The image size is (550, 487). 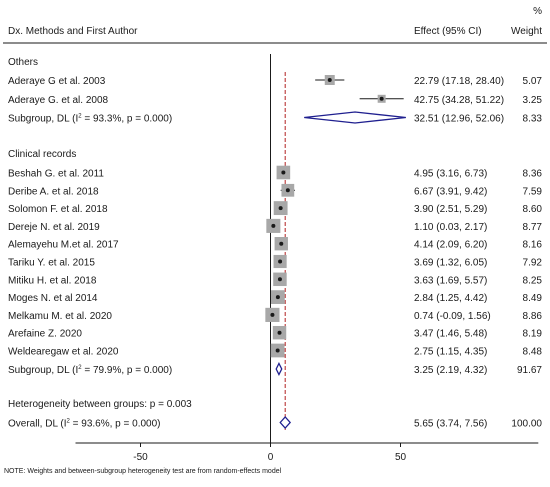 I want to click on study-label: Aderaye G et al. 2003, so click(x=57, y=81).